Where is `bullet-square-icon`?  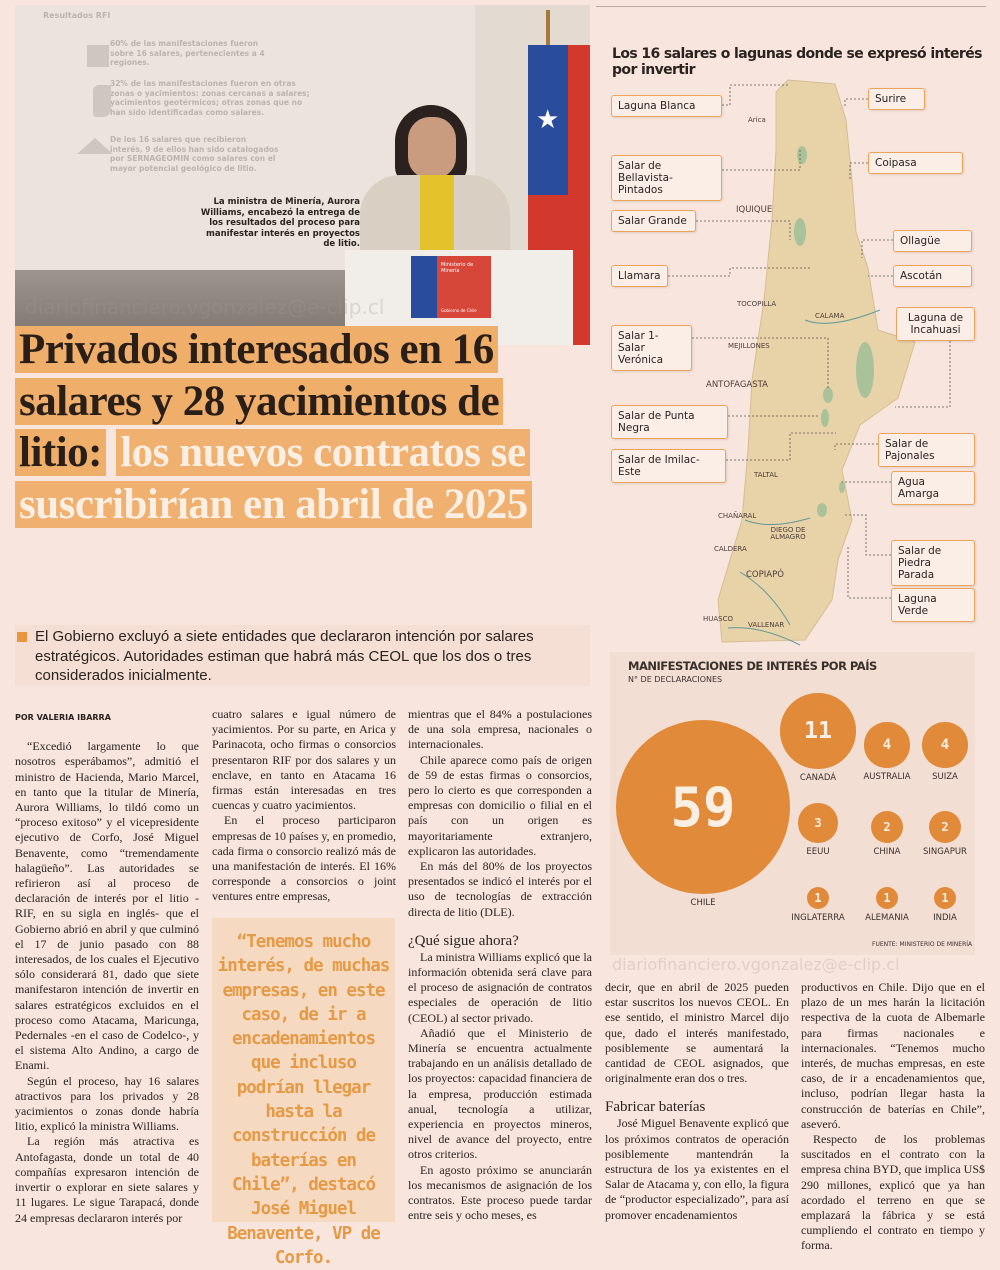 bullet-square-icon is located at coordinates (22, 637).